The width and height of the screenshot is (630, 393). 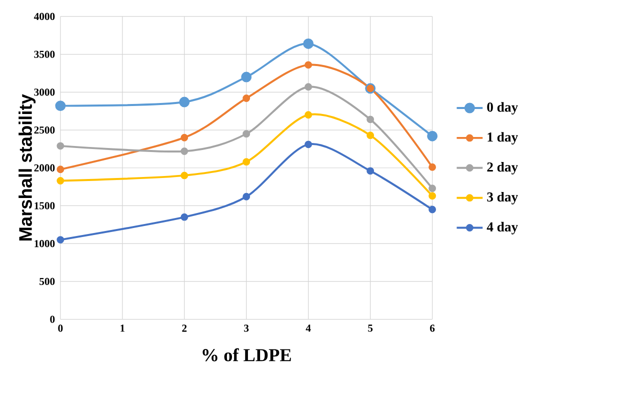 I want to click on legend-label: 2 day, so click(x=502, y=168).